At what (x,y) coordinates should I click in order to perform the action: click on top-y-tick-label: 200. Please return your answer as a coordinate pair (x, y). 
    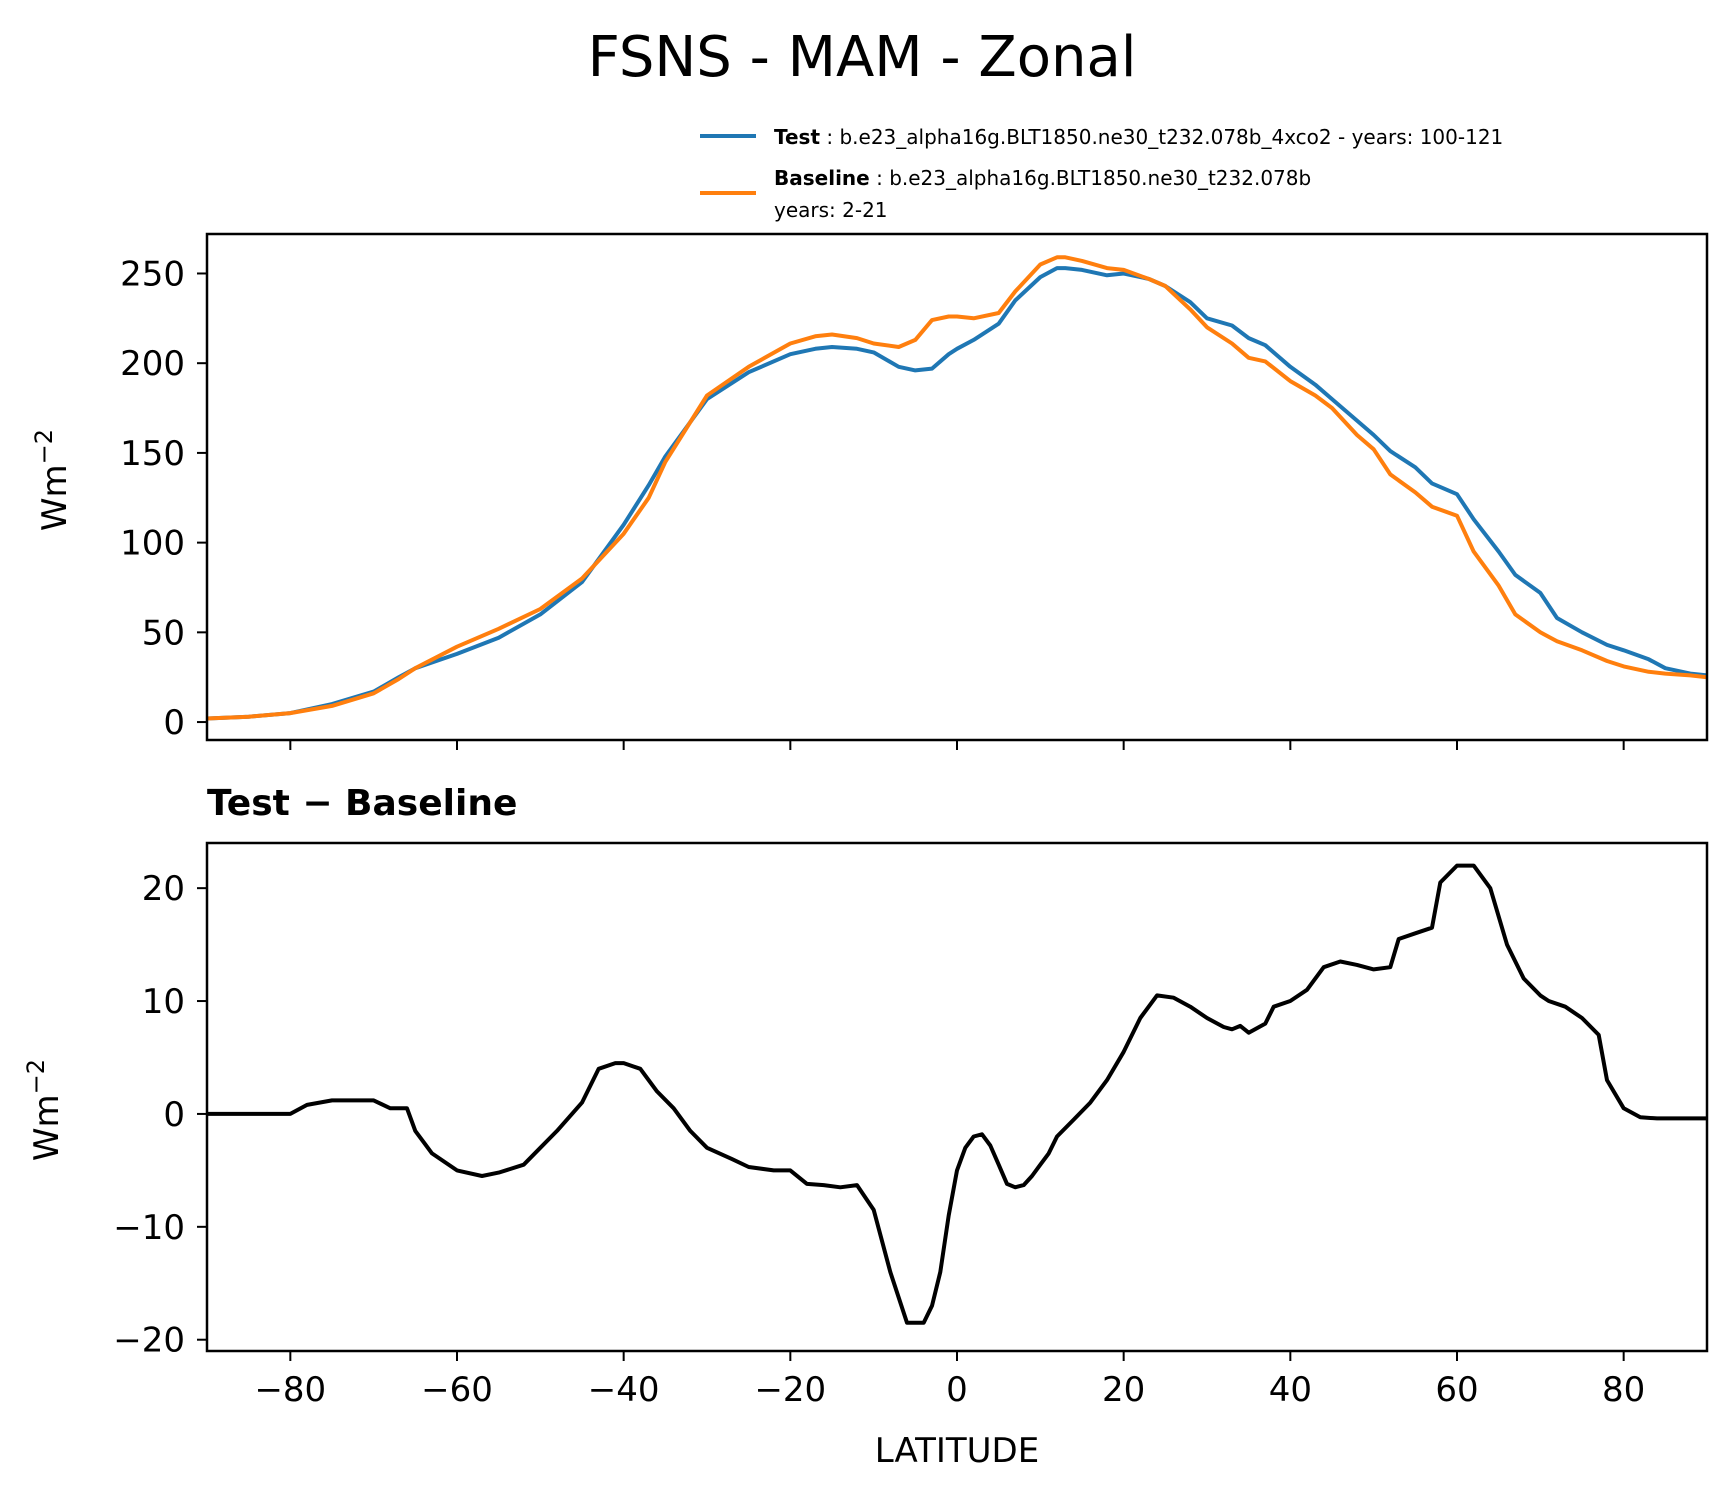
    Looking at the image, I should click on (152, 364).